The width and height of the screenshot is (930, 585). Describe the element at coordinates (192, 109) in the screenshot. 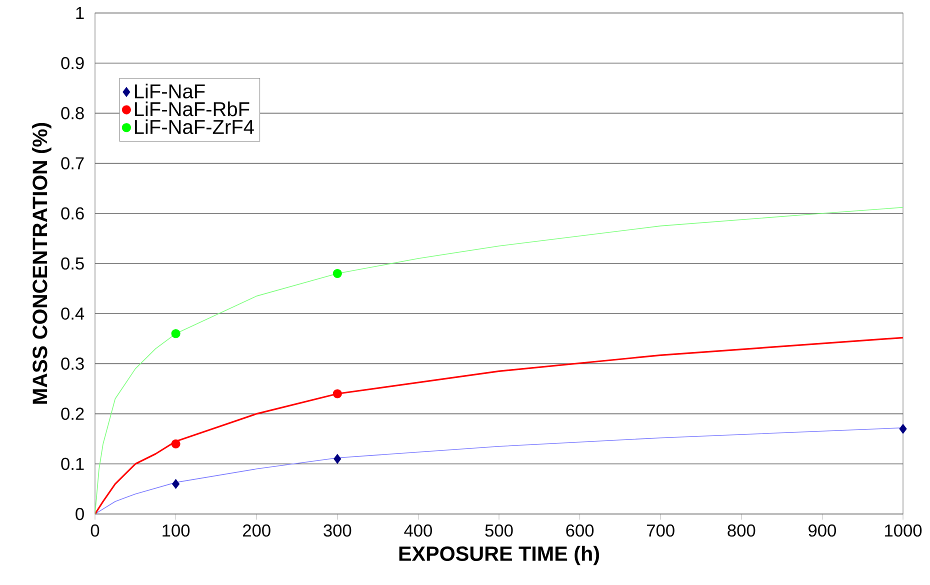

I see `legend-label: LiF-NaF-RbF` at that location.